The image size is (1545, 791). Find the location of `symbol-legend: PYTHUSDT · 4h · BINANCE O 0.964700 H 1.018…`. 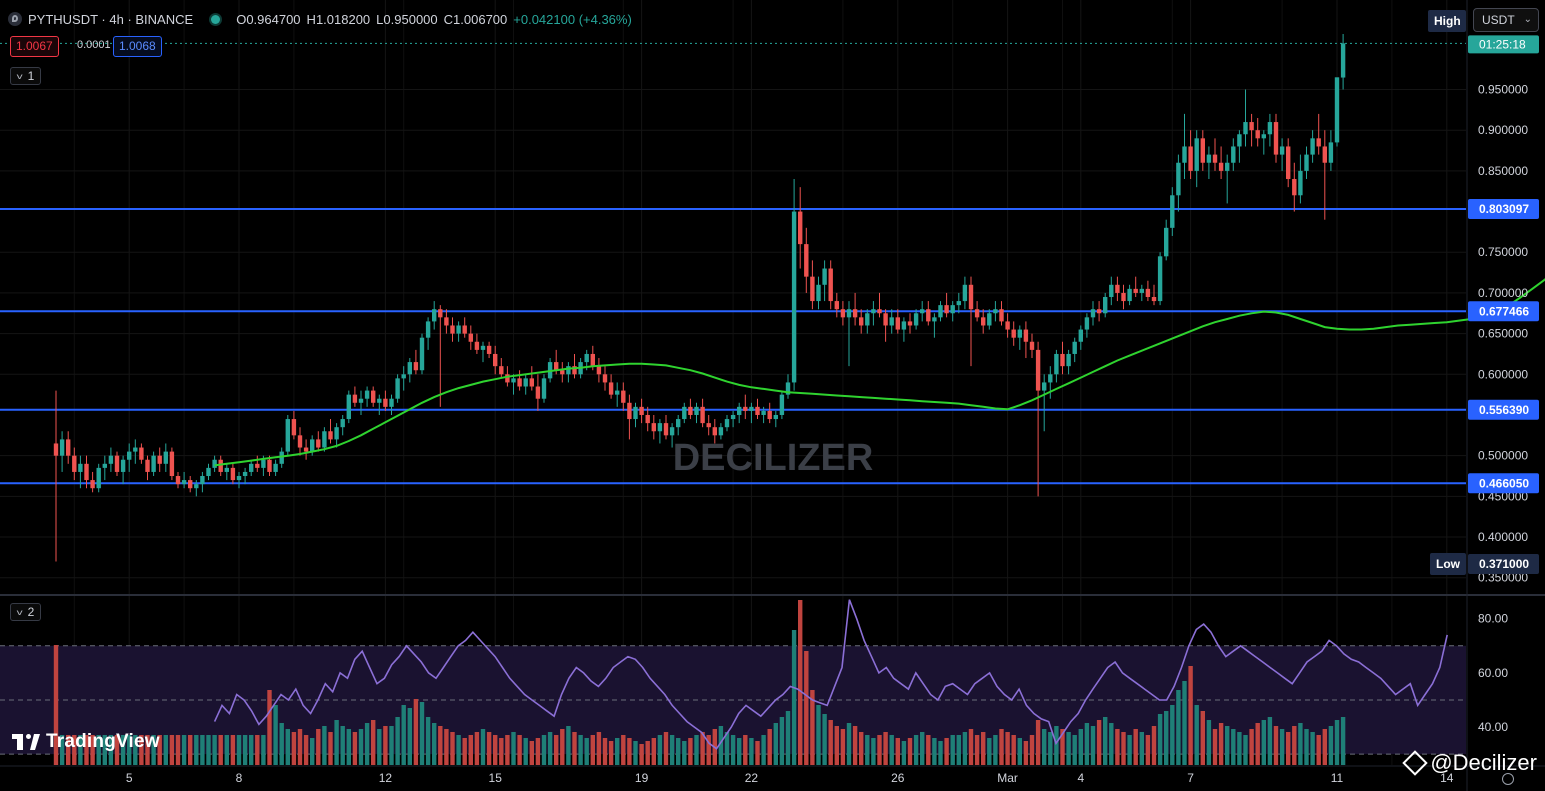

symbol-legend: PYTHUSDT · 4h · BINANCE O 0.964700 H 1.018… is located at coordinates (320, 19).